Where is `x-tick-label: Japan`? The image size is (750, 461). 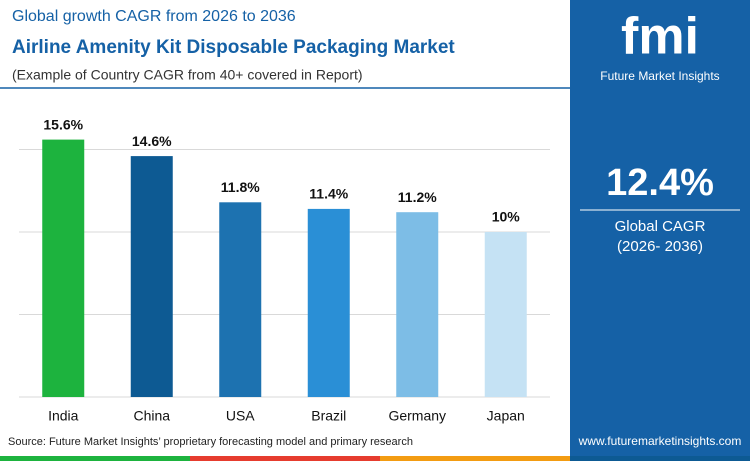 x-tick-label: Japan is located at coordinates (506, 416).